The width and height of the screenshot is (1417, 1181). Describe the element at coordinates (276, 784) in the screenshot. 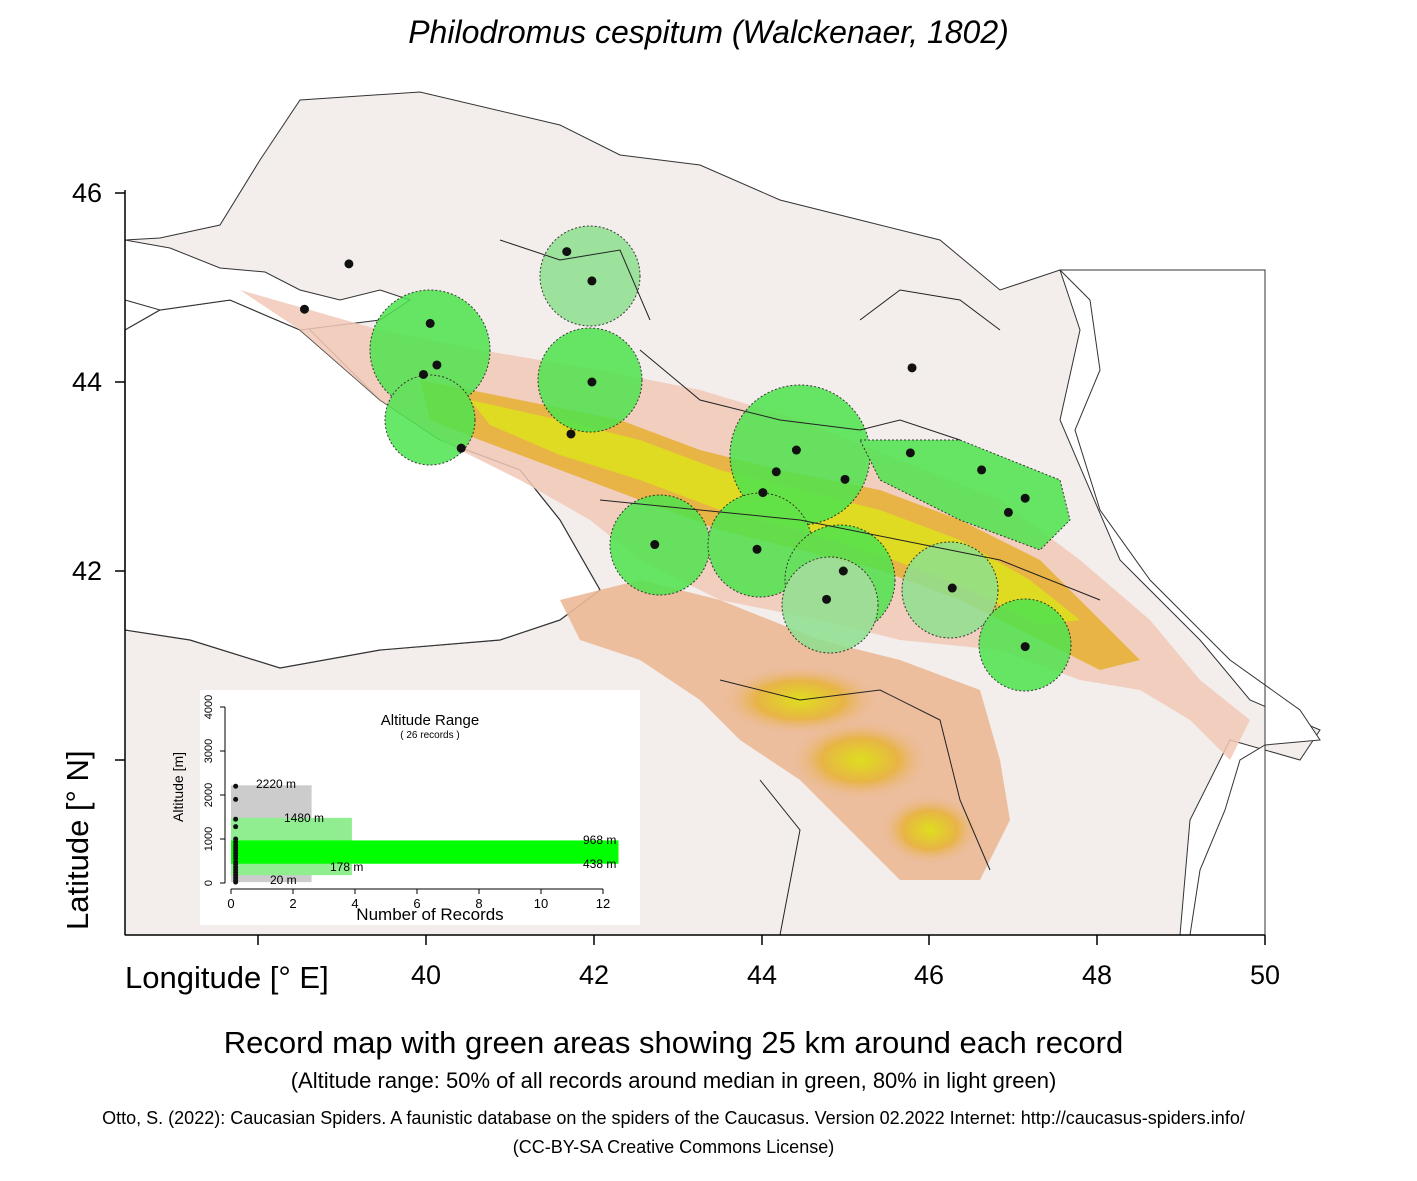

I see `inset-label-max: 2220 m` at that location.